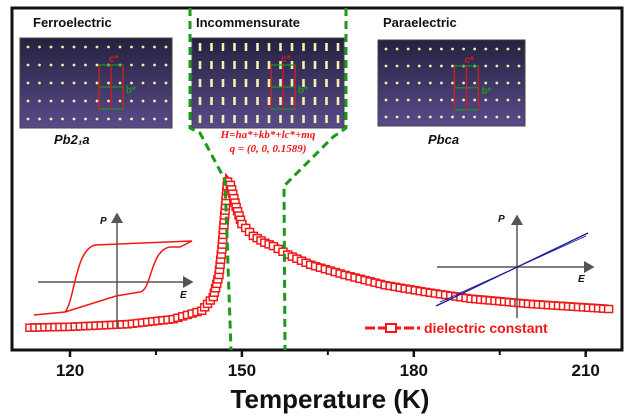 The height and width of the screenshot is (417, 635). What do you see at coordinates (581, 279) in the screenshot?
I see `inset-e-label-2: E` at bounding box center [581, 279].